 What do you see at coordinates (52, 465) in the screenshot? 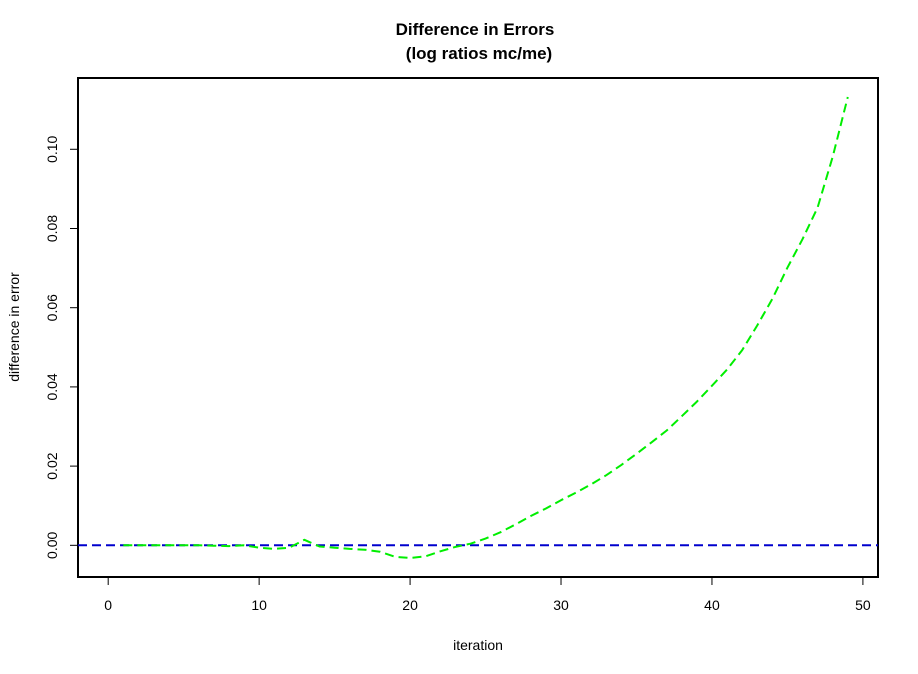
I see `y-tick-label: 0.02` at bounding box center [52, 465].